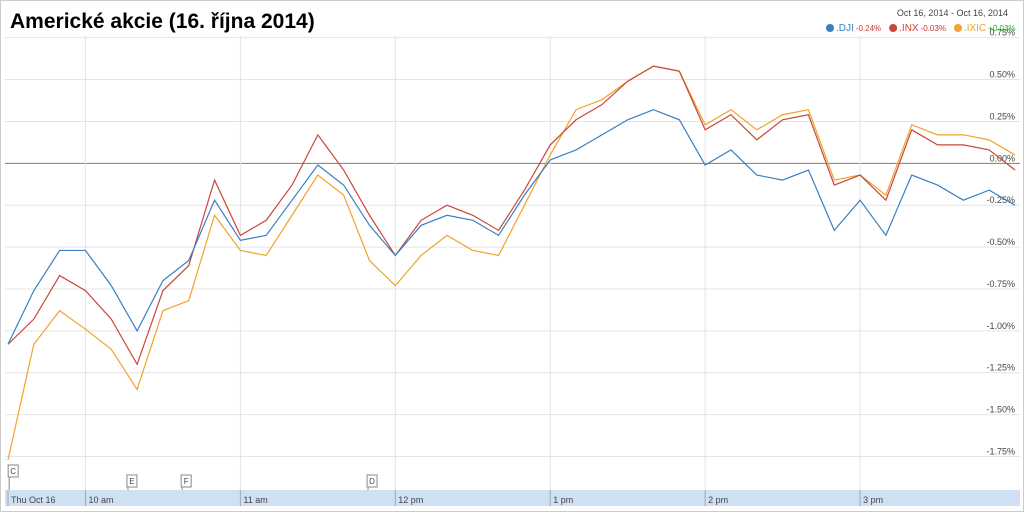 Image resolution: width=1024 pixels, height=512 pixels. Describe the element at coordinates (563, 500) in the screenshot. I see `x-tick-label: 1 pm` at that location.